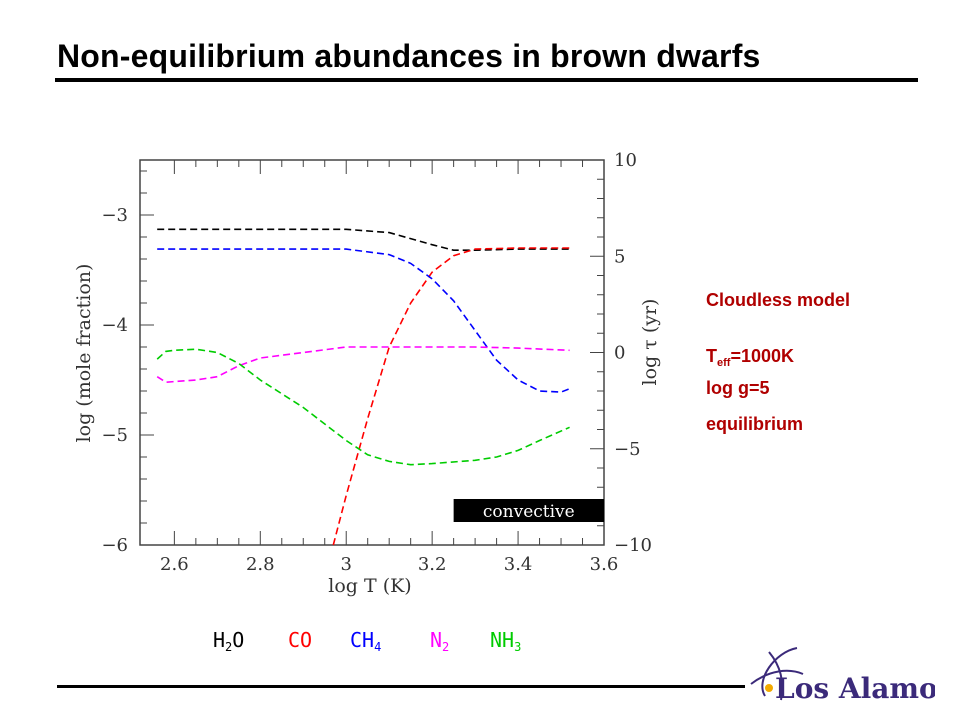 The image size is (960, 720). What do you see at coordinates (363, 407) in the screenshot?
I see `series-line-nh3` at bounding box center [363, 407].